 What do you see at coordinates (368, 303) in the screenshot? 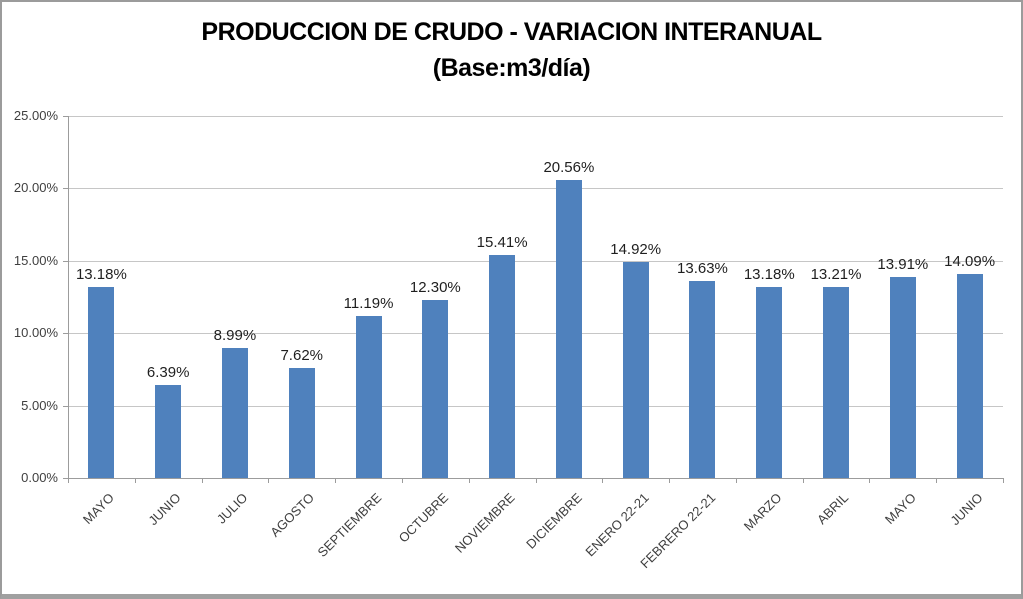
I see `bar-value-label: 11.19%` at bounding box center [368, 303].